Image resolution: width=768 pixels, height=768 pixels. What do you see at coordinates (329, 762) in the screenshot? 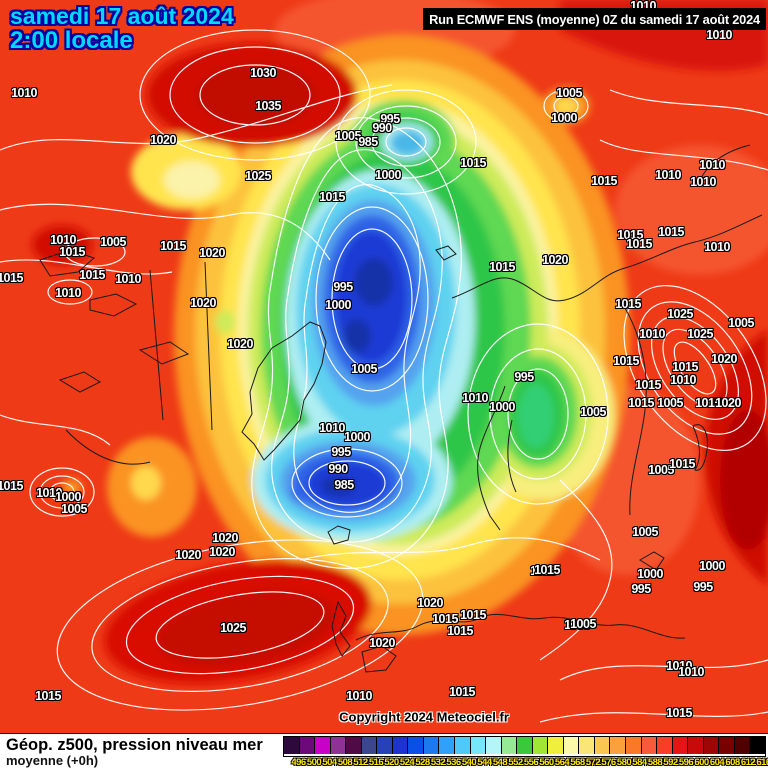
I see `legend-value: 504` at bounding box center [329, 762].